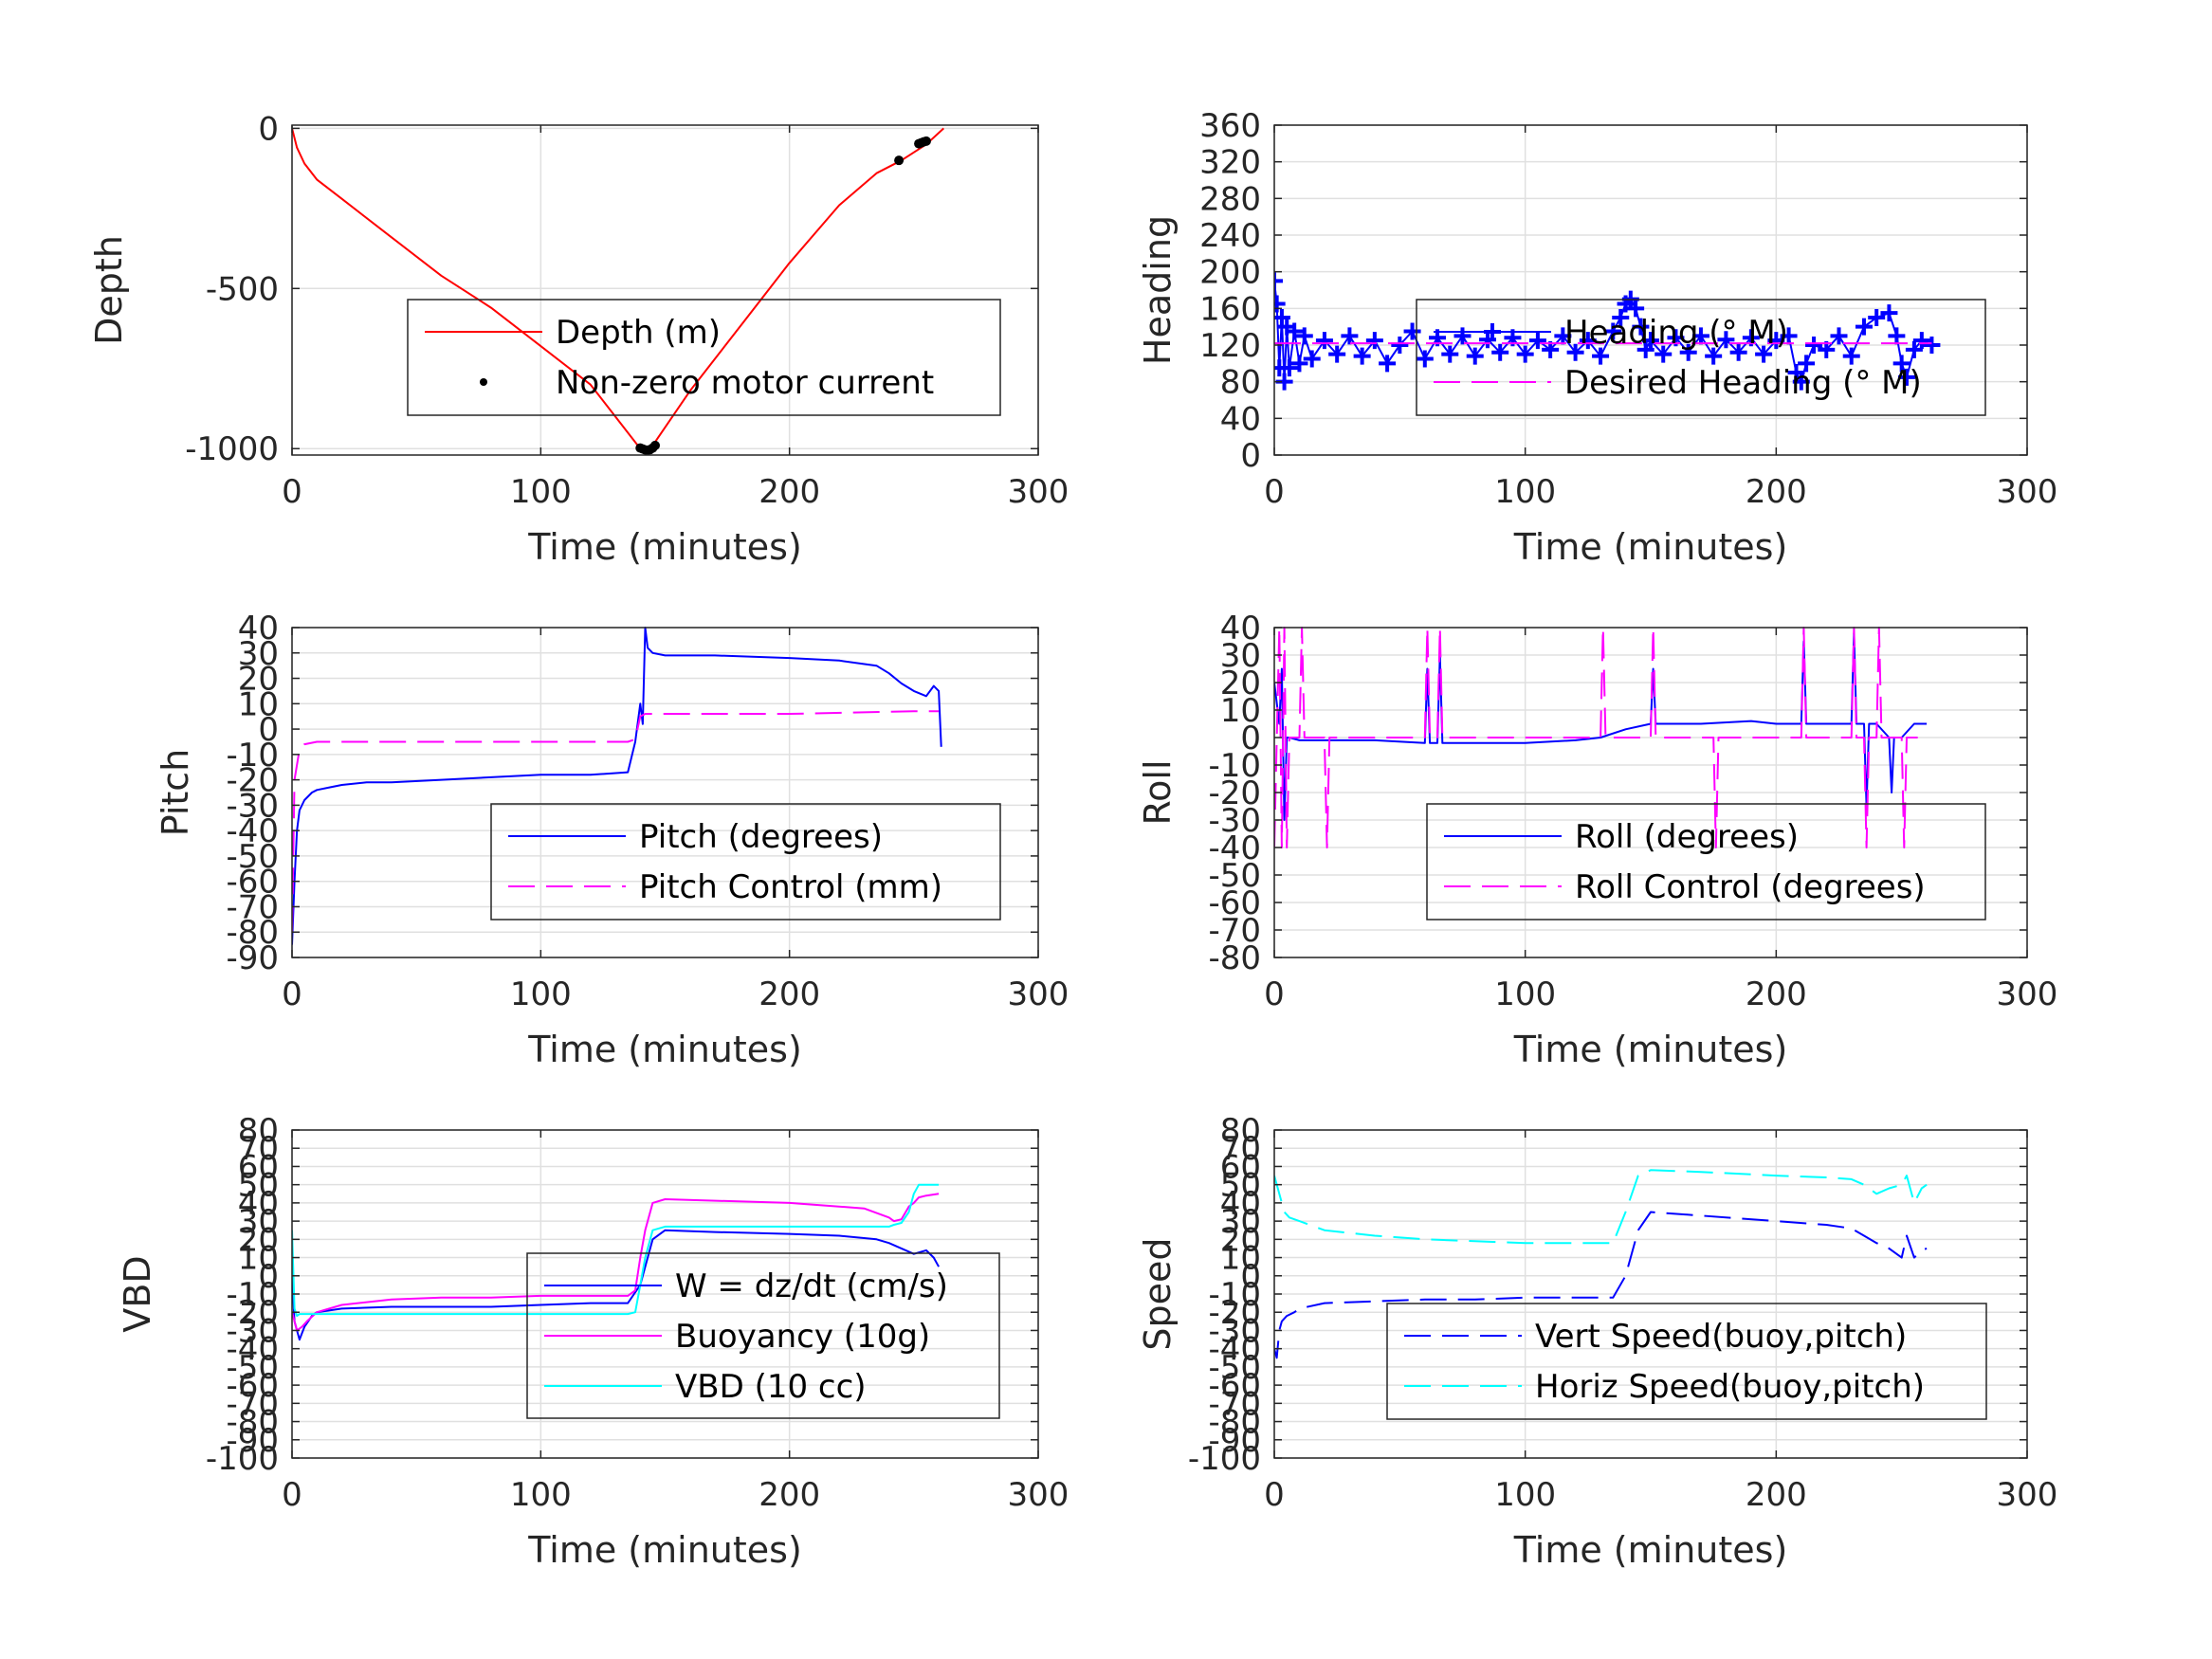 This screenshot has width=2212, height=1659. Describe the element at coordinates (1676, 333) in the screenshot. I see `legend-entry-label: Heading (° M)` at that location.